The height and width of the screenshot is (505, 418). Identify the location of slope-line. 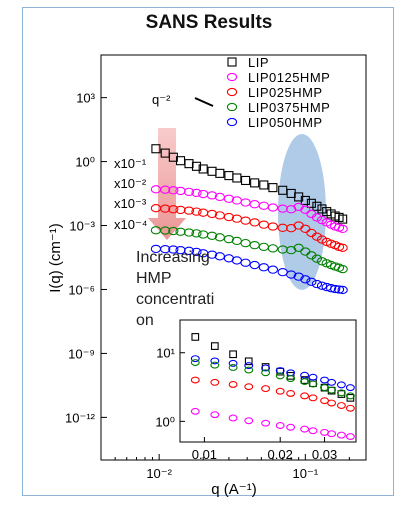
(204, 102).